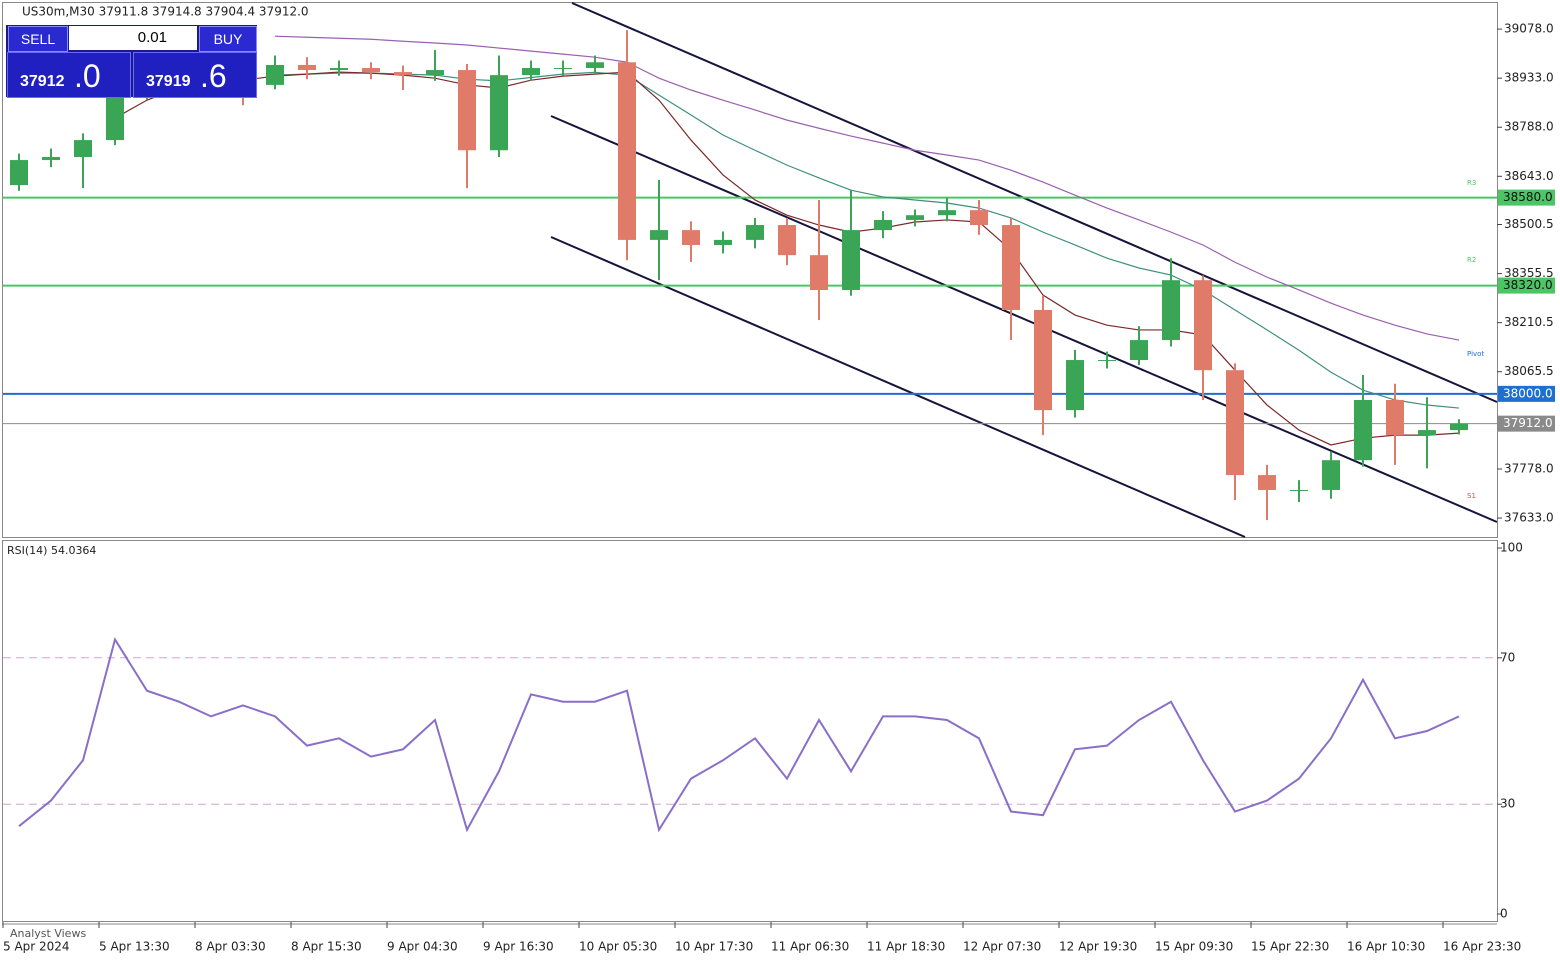 The width and height of the screenshot is (1560, 960). What do you see at coordinates (1529, 273) in the screenshot?
I see `y-tick-label: 38355.5` at bounding box center [1529, 273].